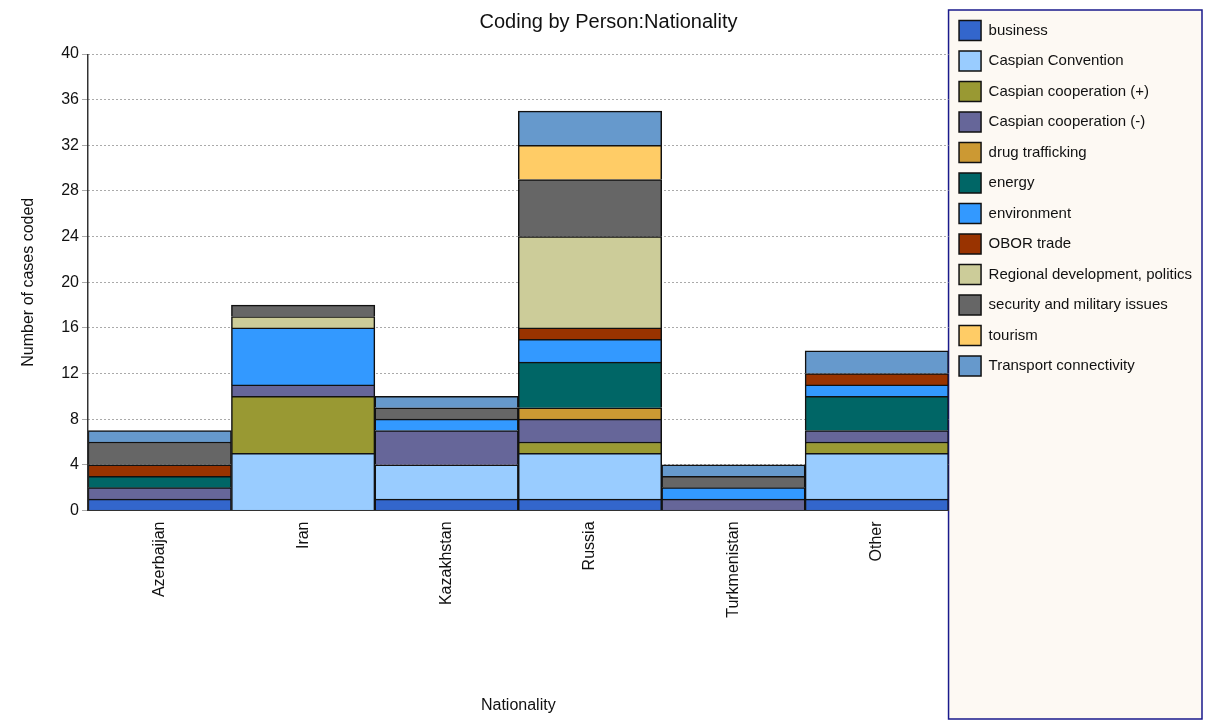 The image size is (1214, 724). I want to click on legend-label: environment, so click(1030, 212).